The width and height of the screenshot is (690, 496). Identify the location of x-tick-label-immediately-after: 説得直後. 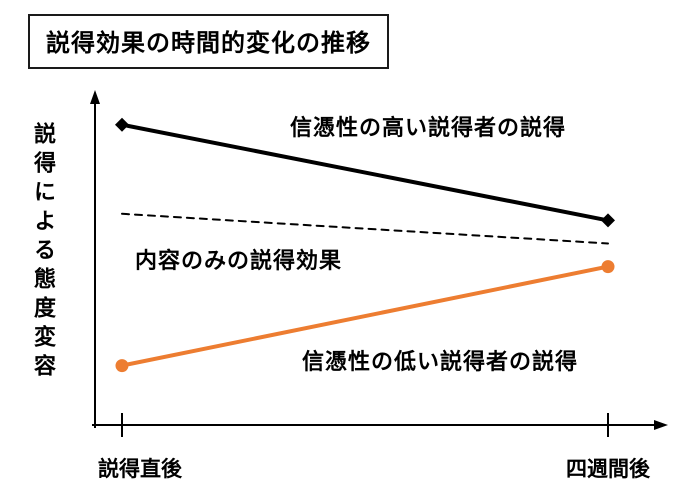
(140, 469).